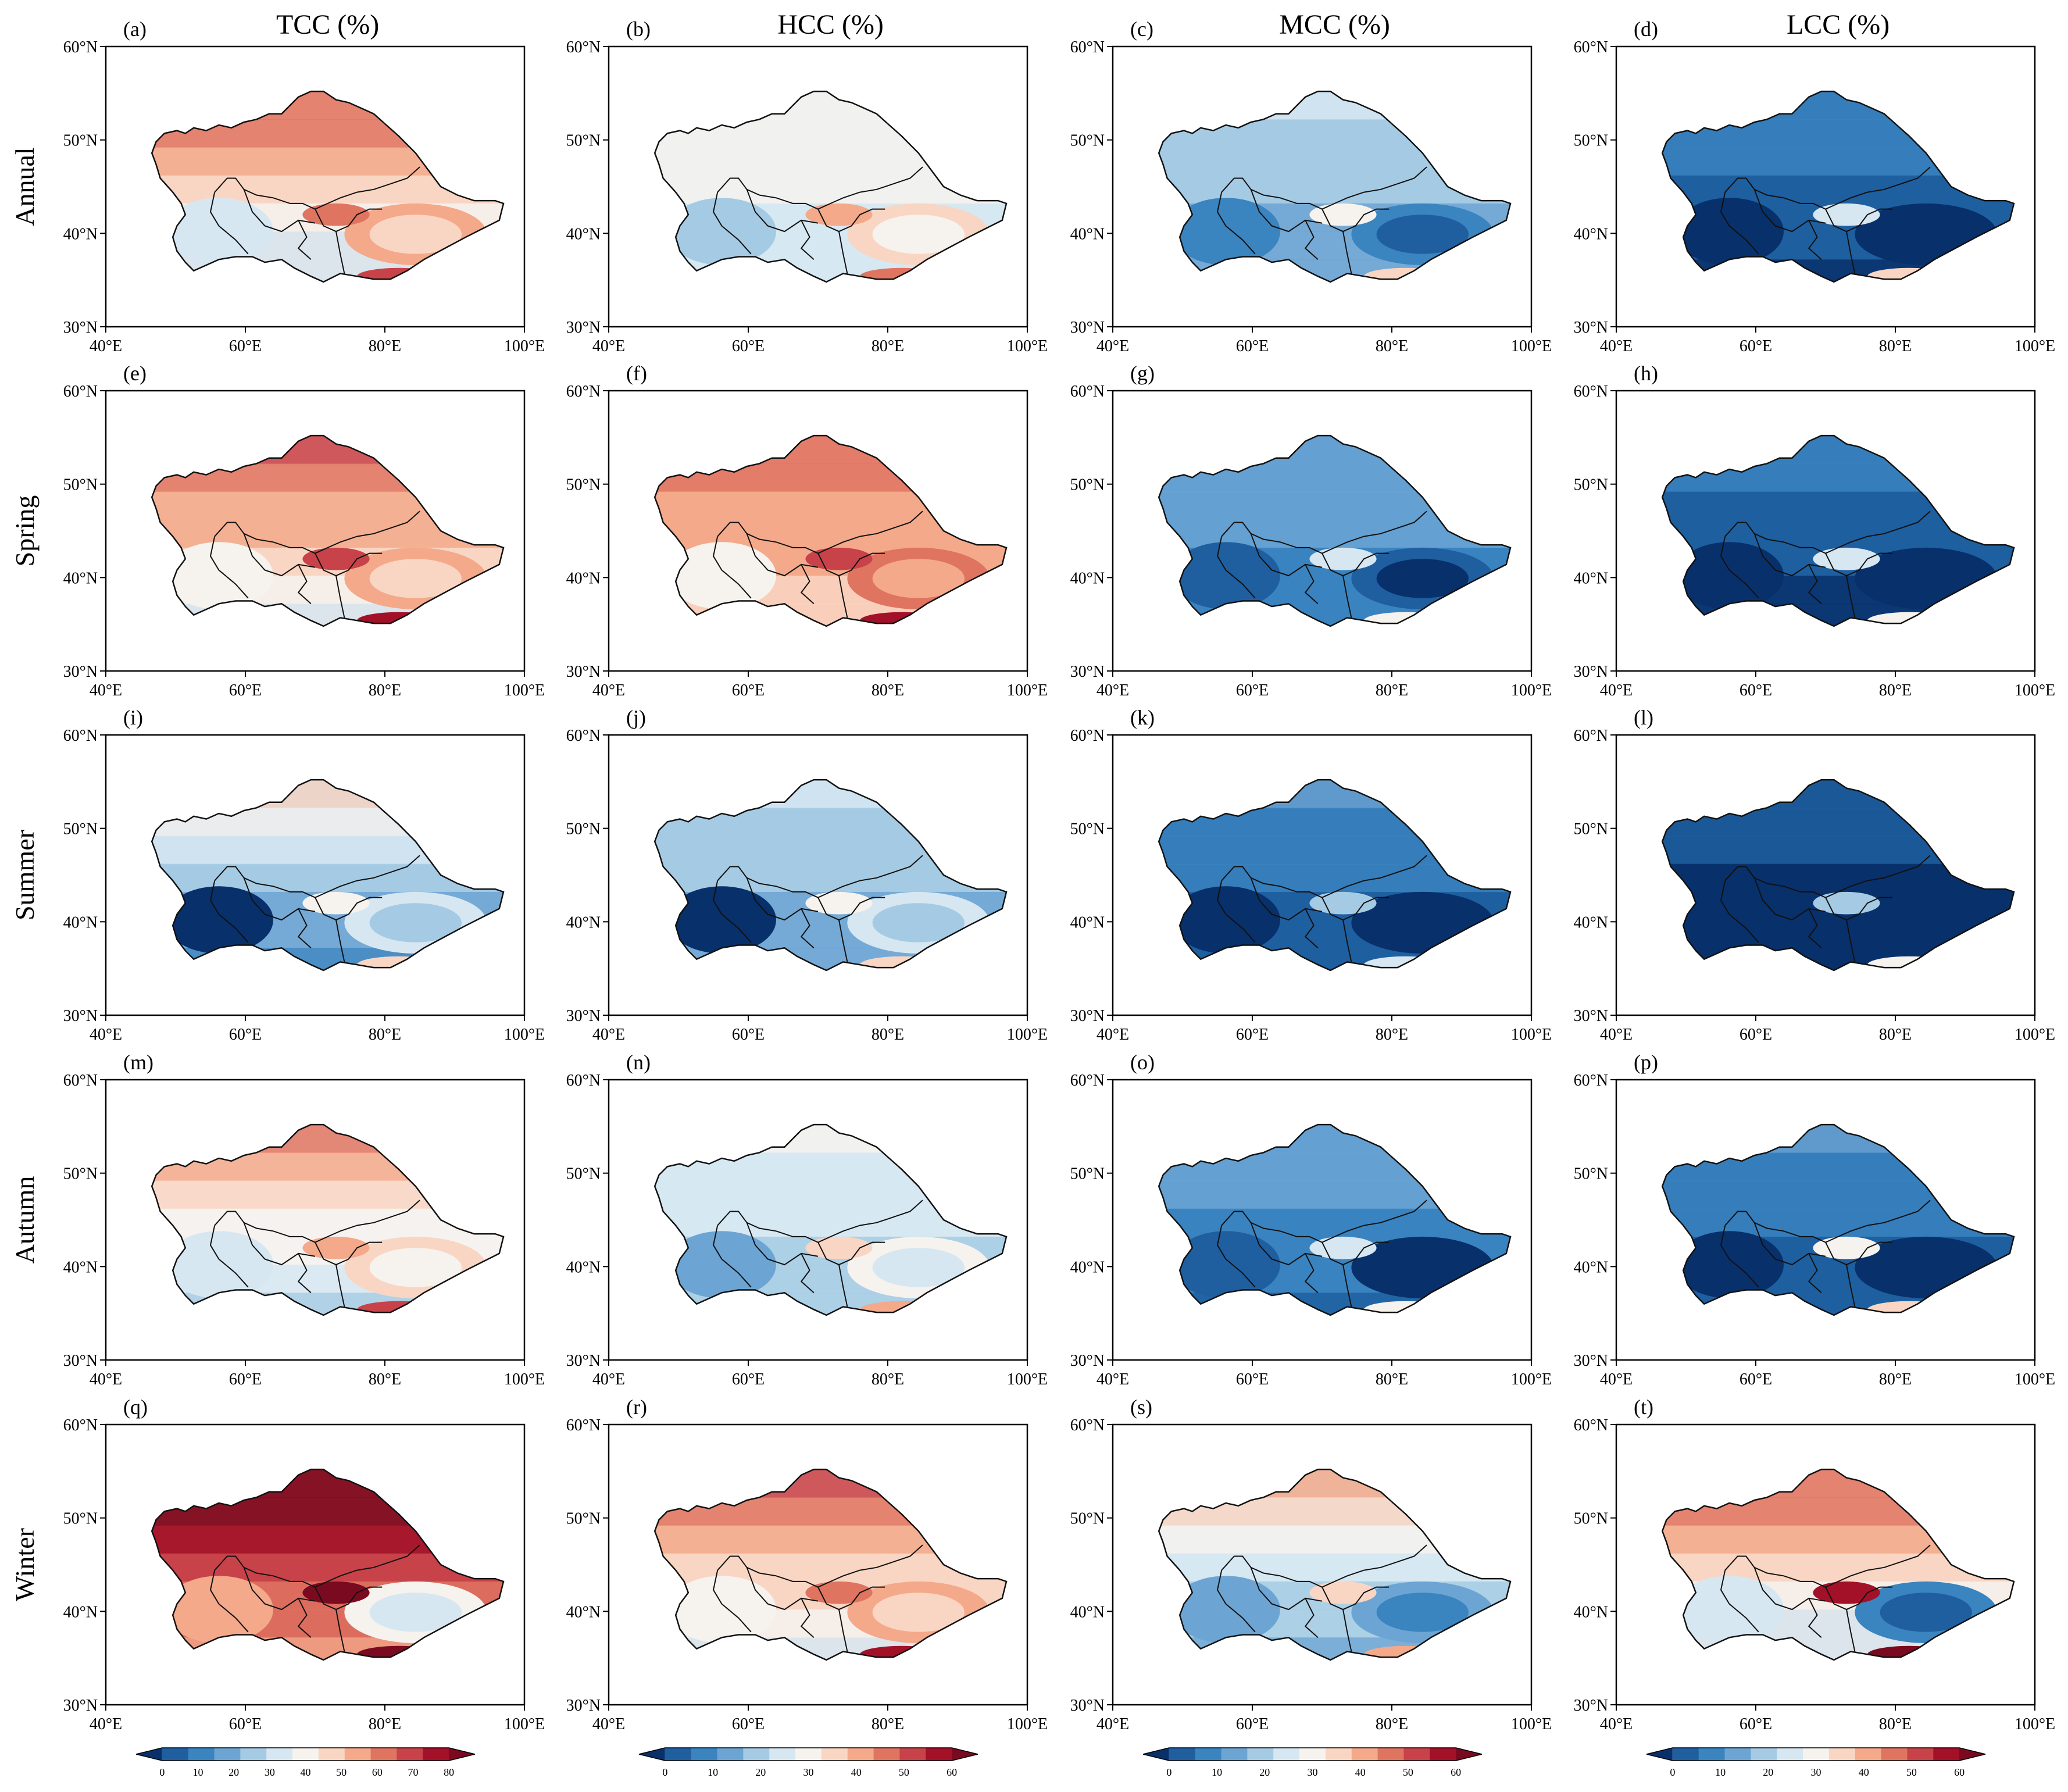 The height and width of the screenshot is (1792, 2068). I want to click on panel-letter: (q), so click(135, 1407).